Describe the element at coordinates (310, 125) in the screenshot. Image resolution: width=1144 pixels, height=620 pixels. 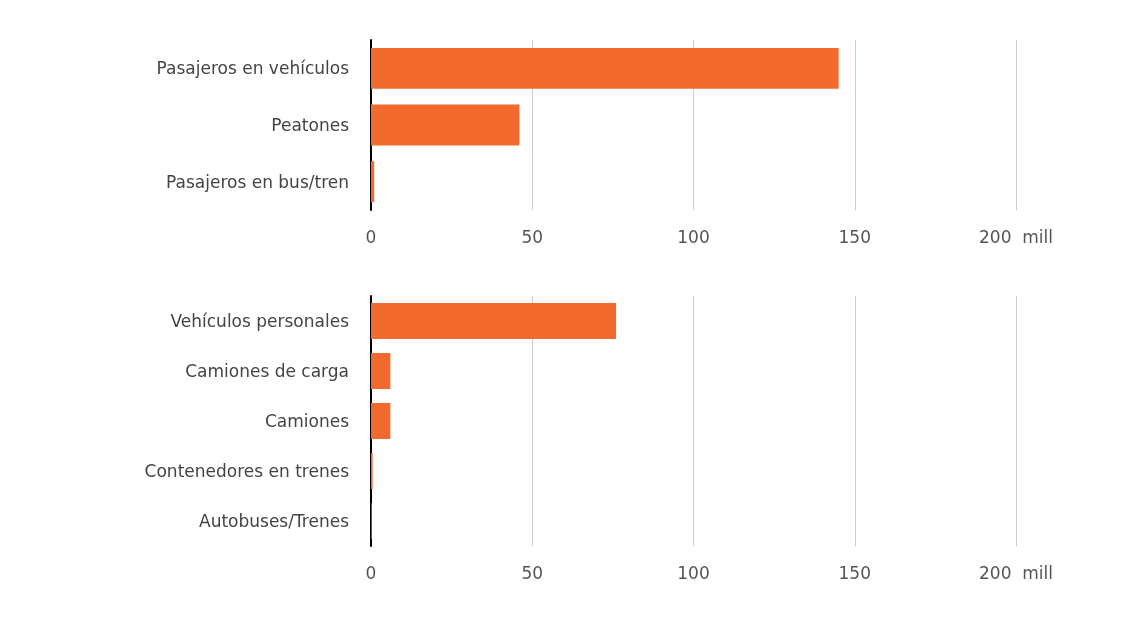
I see `y-tick-label: Peatones` at that location.